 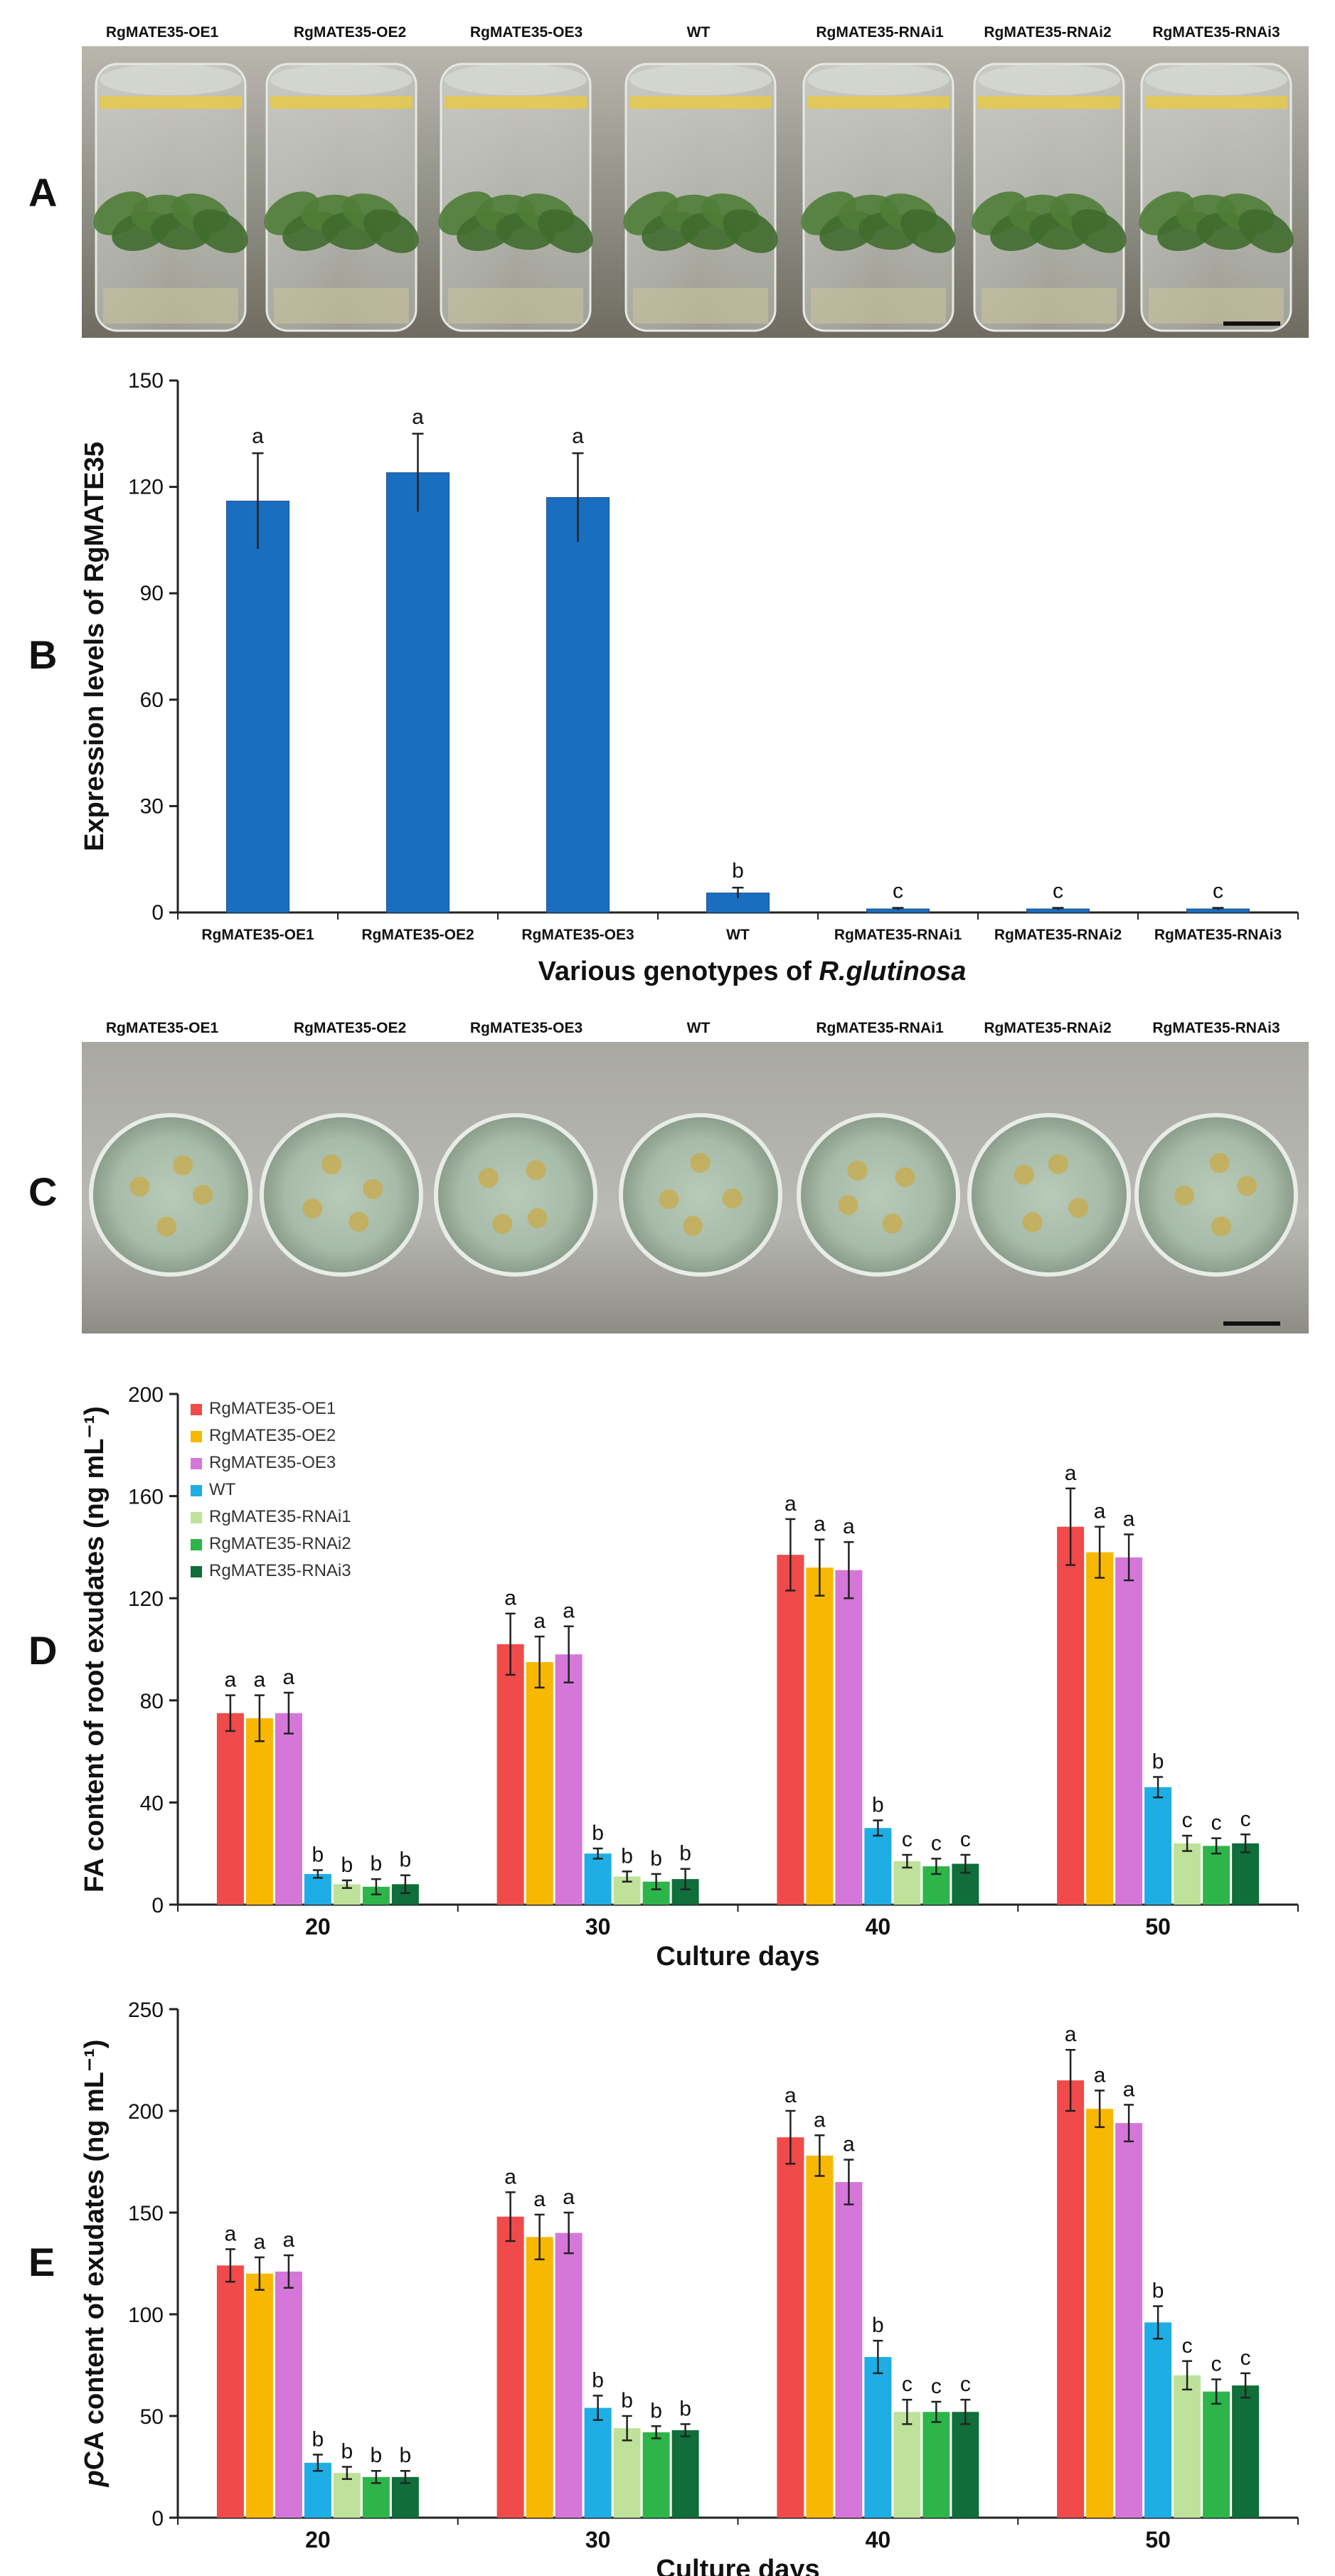 I want to click on chartE-x-tick-label: 20, so click(x=318, y=2540).